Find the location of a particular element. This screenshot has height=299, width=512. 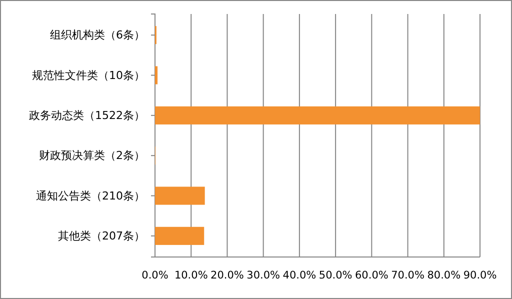

x-tick-label: 0.0% is located at coordinates (155, 275).